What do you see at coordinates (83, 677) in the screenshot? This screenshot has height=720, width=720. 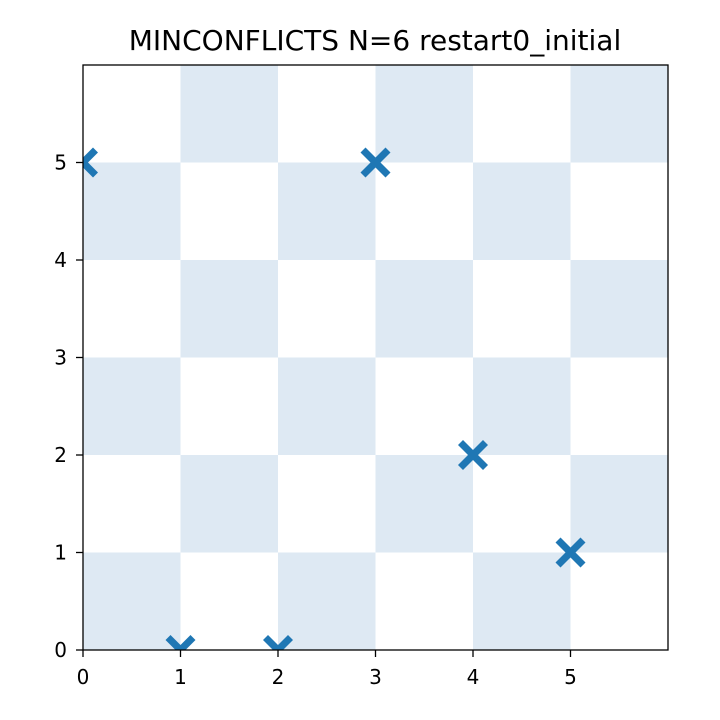 I see `x-tick-label: 0` at bounding box center [83, 677].